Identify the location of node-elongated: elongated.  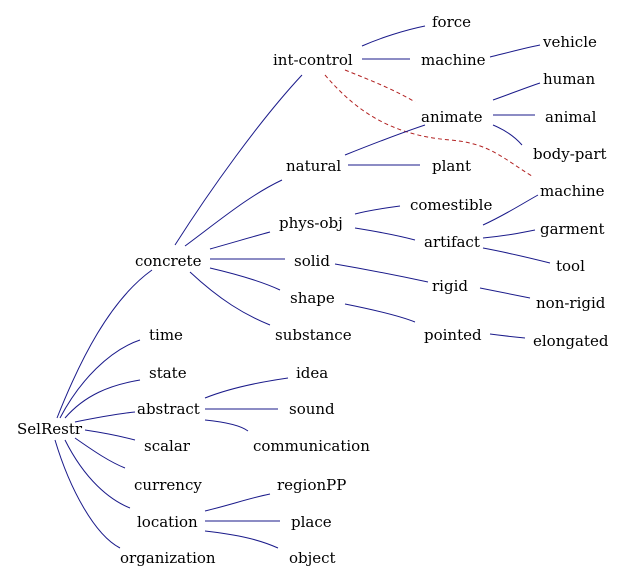
(571, 341).